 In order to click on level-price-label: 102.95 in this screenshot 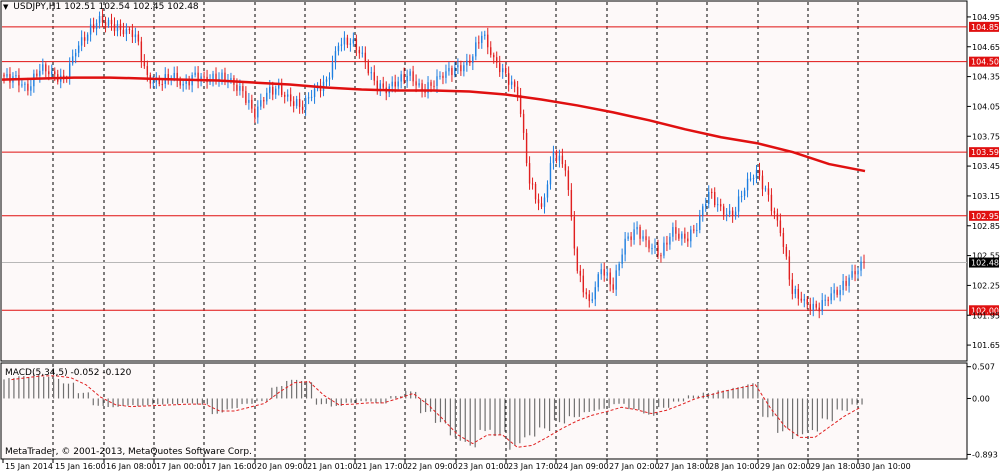, I will do `click(985, 216)`.